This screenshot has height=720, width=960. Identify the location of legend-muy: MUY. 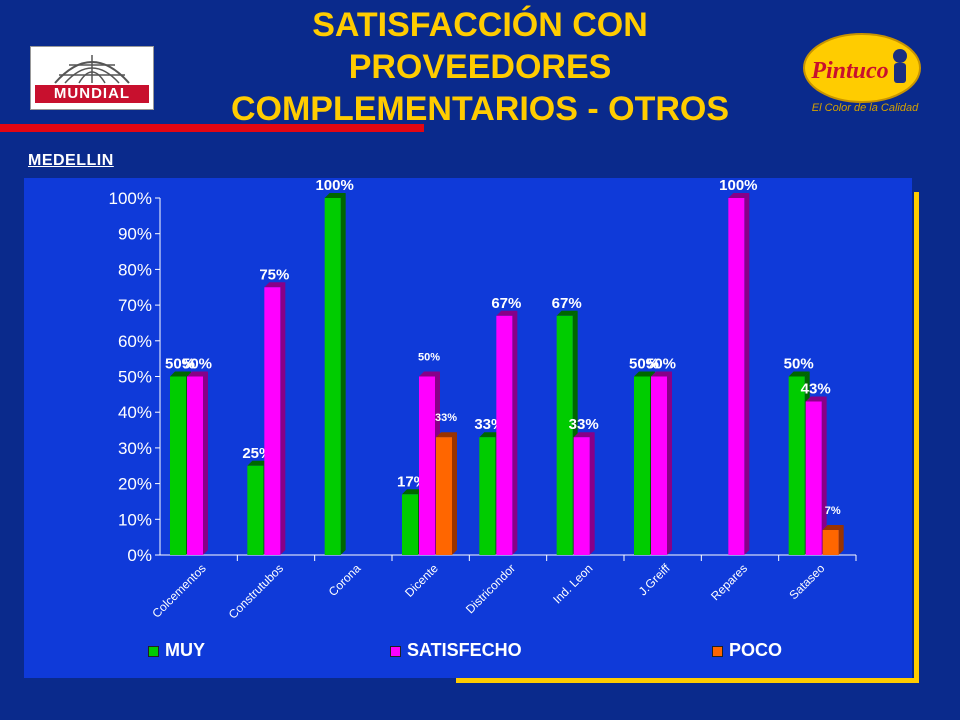
(176, 650).